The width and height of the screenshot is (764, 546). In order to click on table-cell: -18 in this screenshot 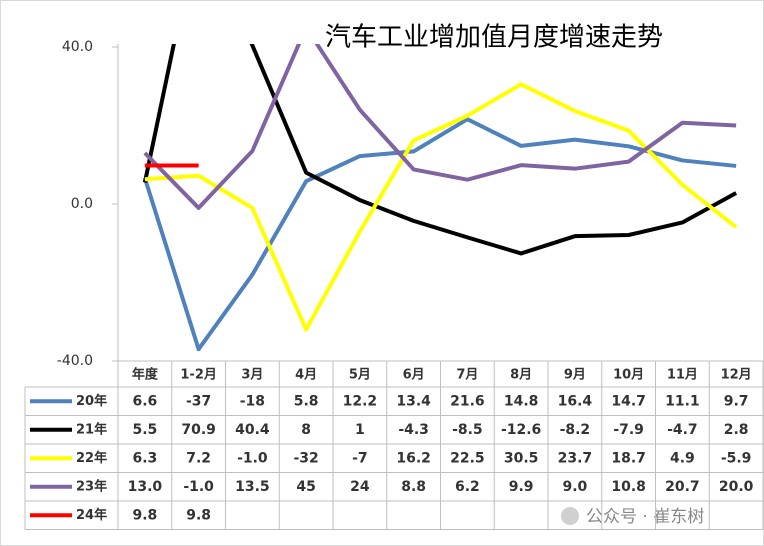, I will do `click(252, 401)`.